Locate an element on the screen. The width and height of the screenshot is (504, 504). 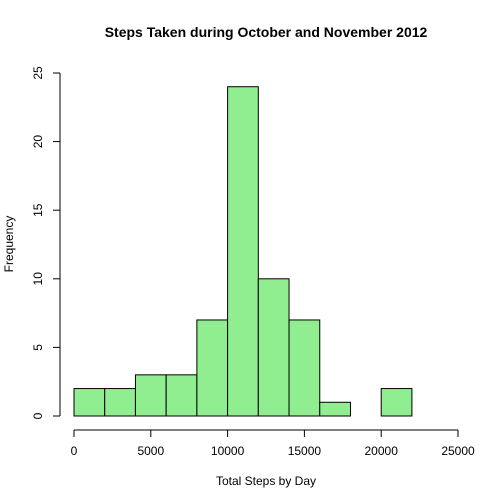
x-tick-label: 0 is located at coordinates (74, 451).